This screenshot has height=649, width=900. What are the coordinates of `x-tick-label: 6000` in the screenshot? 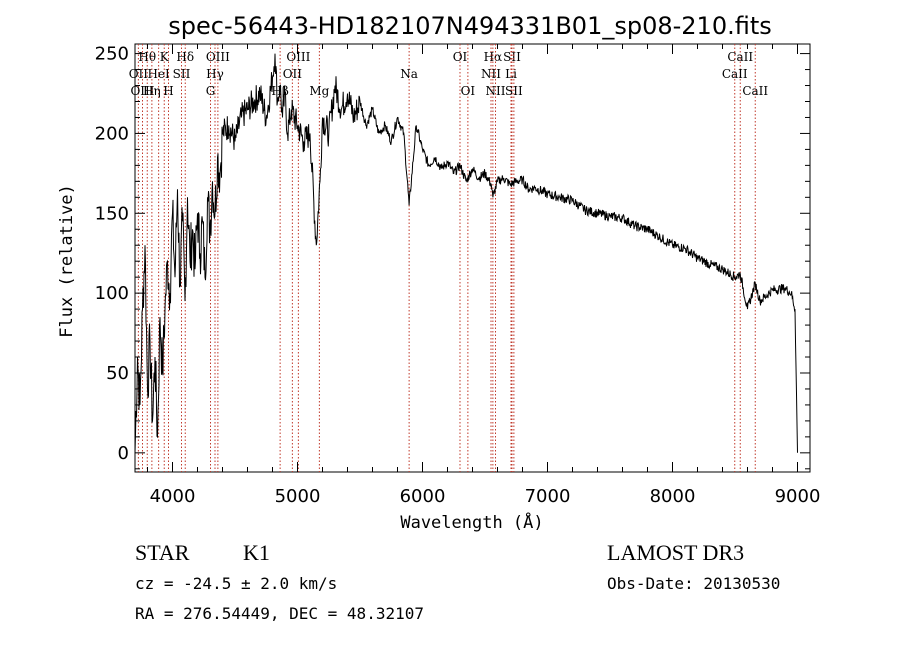 It's located at (423, 496).